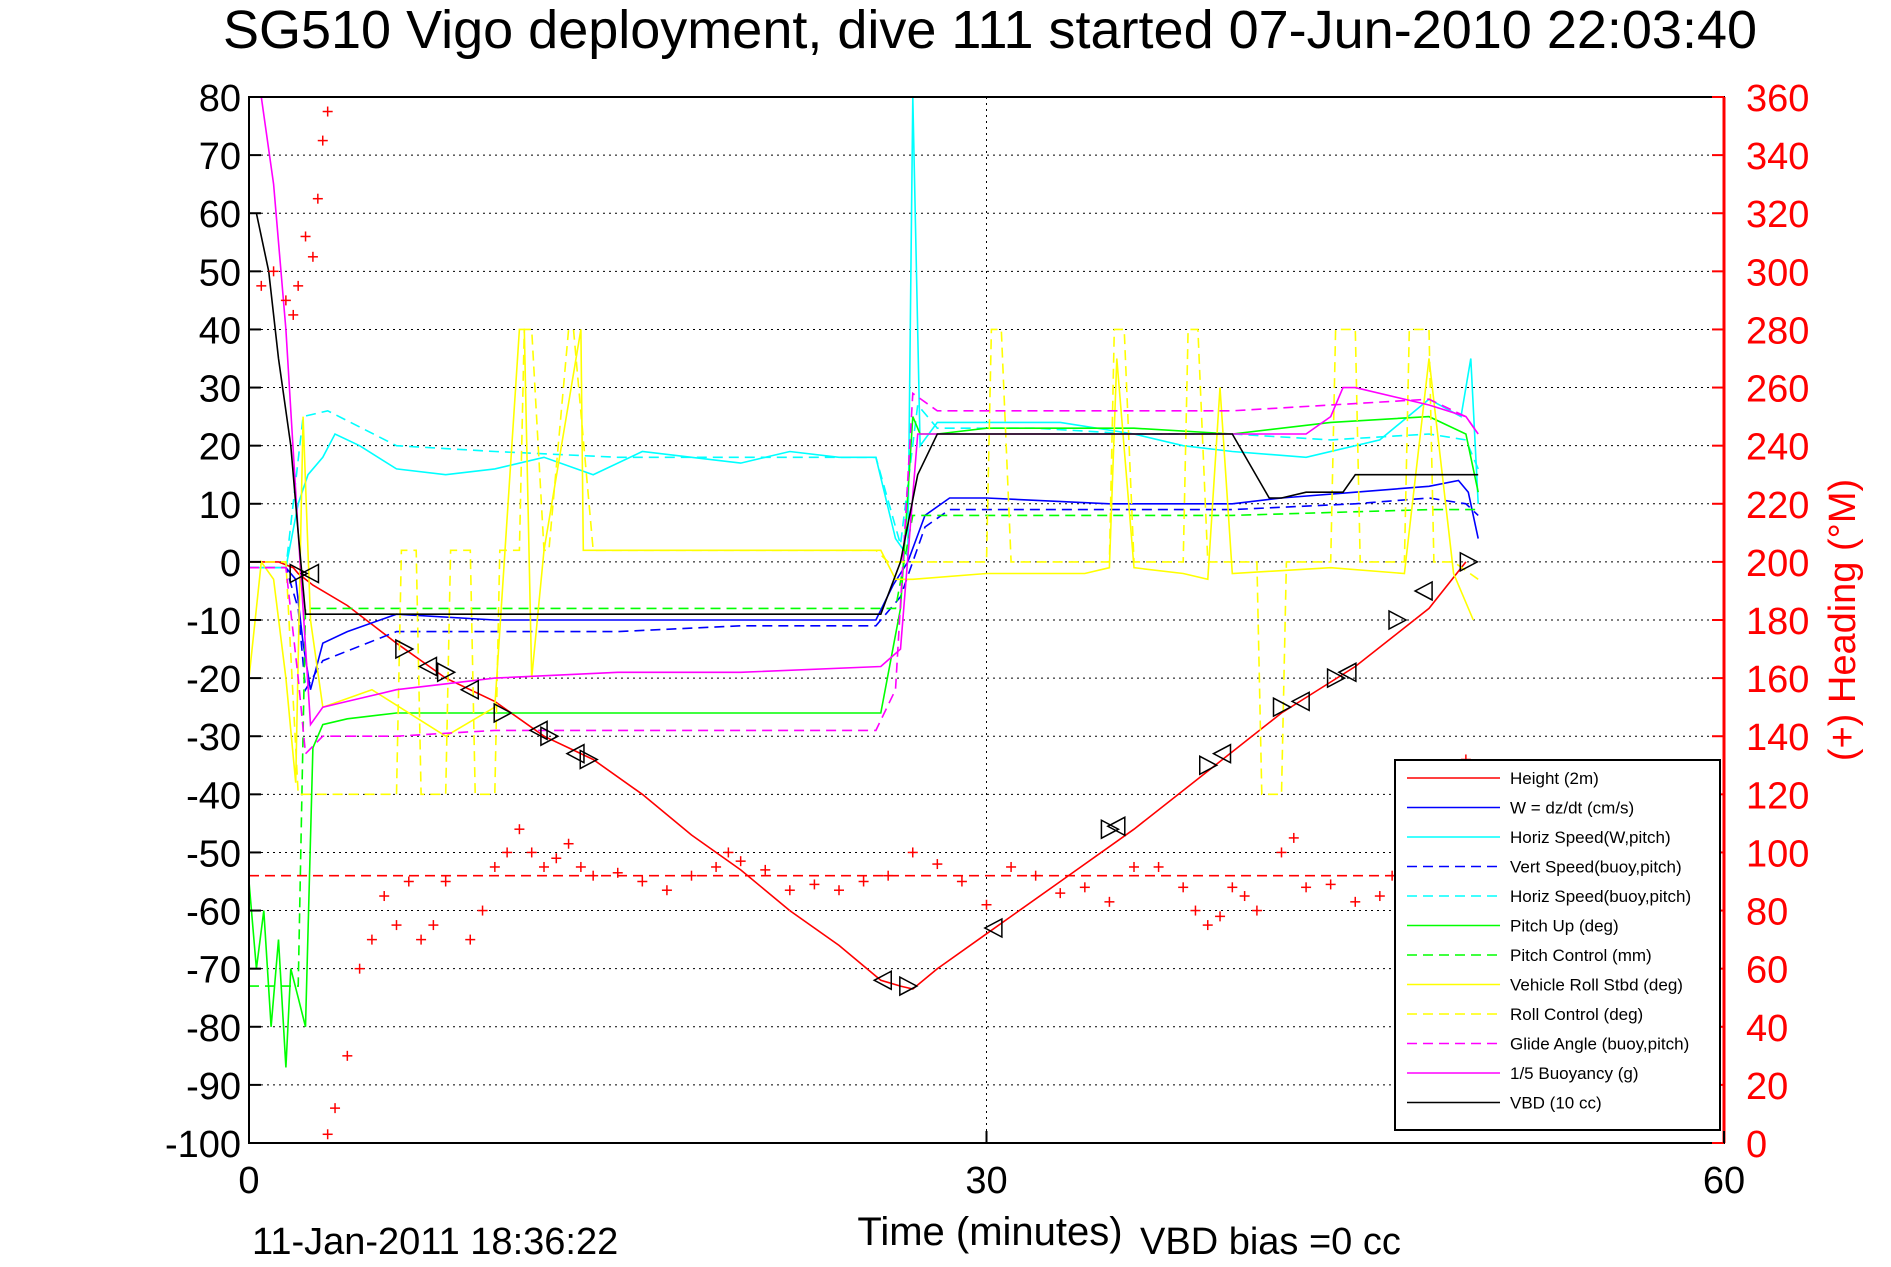 This screenshot has width=1891, height=1267. I want to click on legend-box, so click(1557, 945).